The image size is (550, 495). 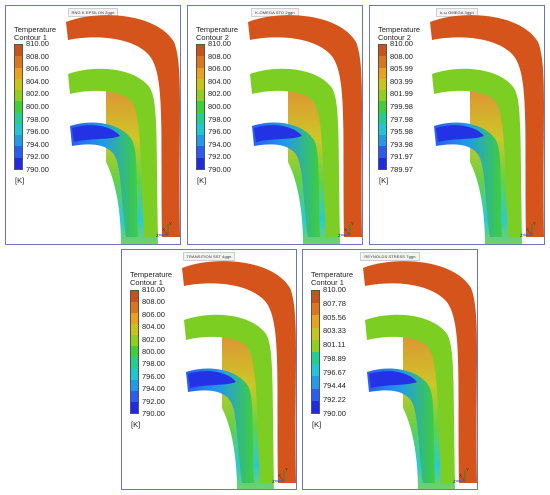 I want to click on legend-tick-label: 801.99, so click(x=401, y=94).